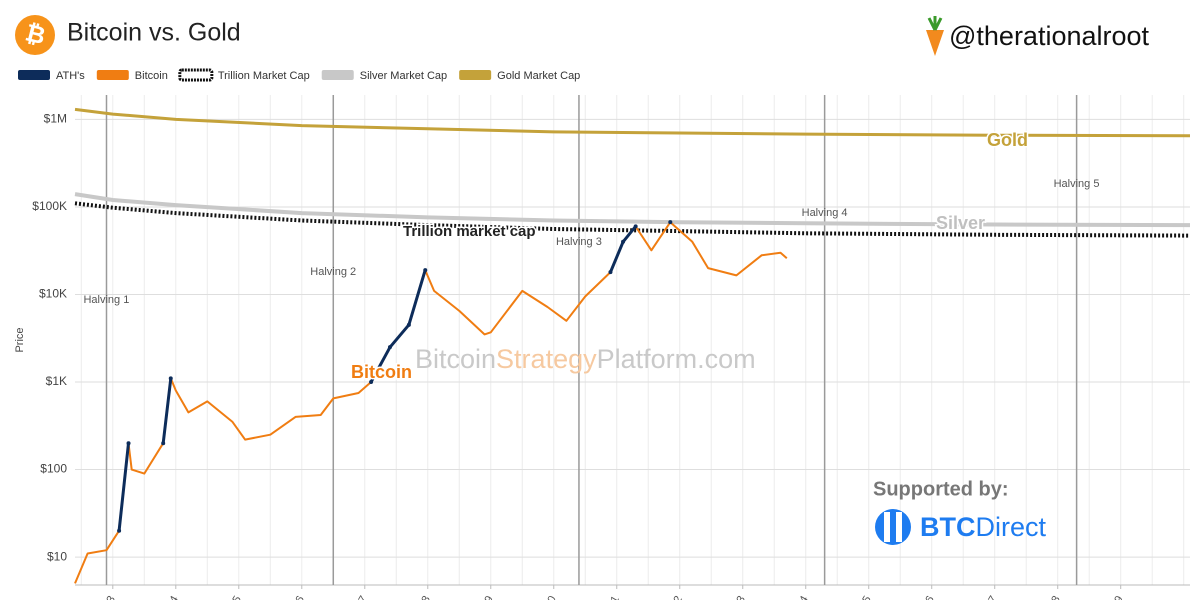 The image size is (1200, 605). What do you see at coordinates (935, 36) in the screenshot?
I see `carrot-icon` at bounding box center [935, 36].